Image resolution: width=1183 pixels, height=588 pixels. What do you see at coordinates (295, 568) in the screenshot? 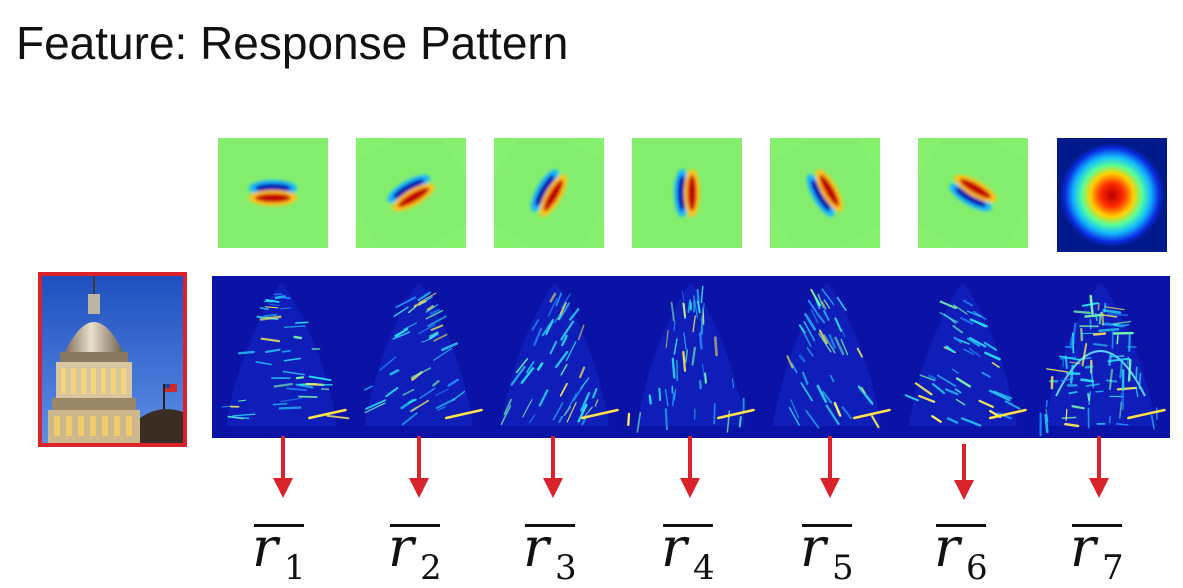
I see `response-subscript: 1` at bounding box center [295, 568].